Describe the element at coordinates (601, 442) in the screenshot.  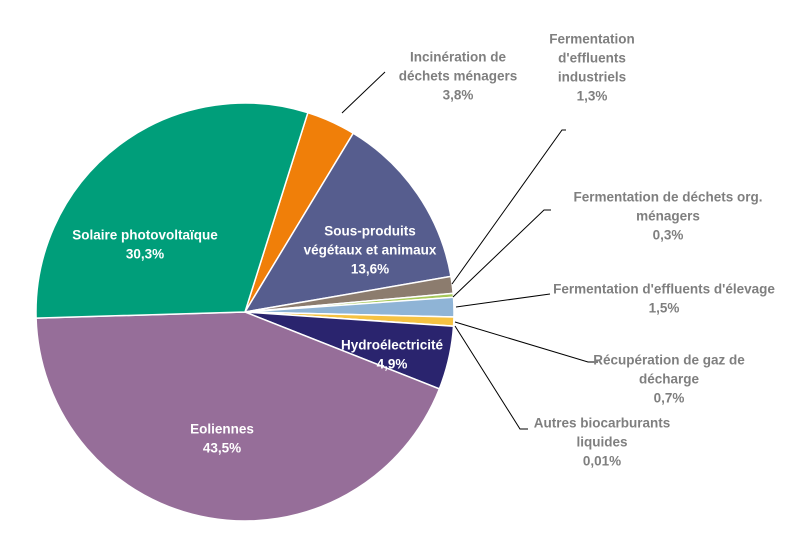
I see `slice-label-autres-biocarburants: liquides` at that location.